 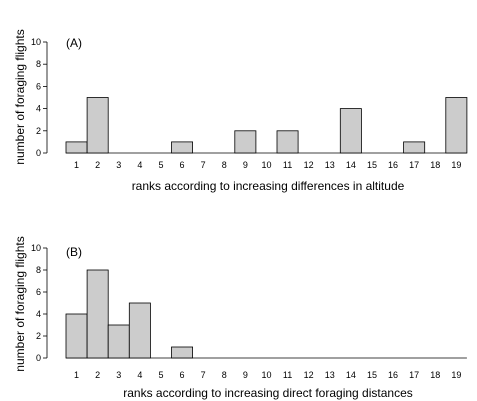 What do you see at coordinates (38, 270) in the screenshot?
I see `panel-b-y-tick-label: 8` at bounding box center [38, 270].